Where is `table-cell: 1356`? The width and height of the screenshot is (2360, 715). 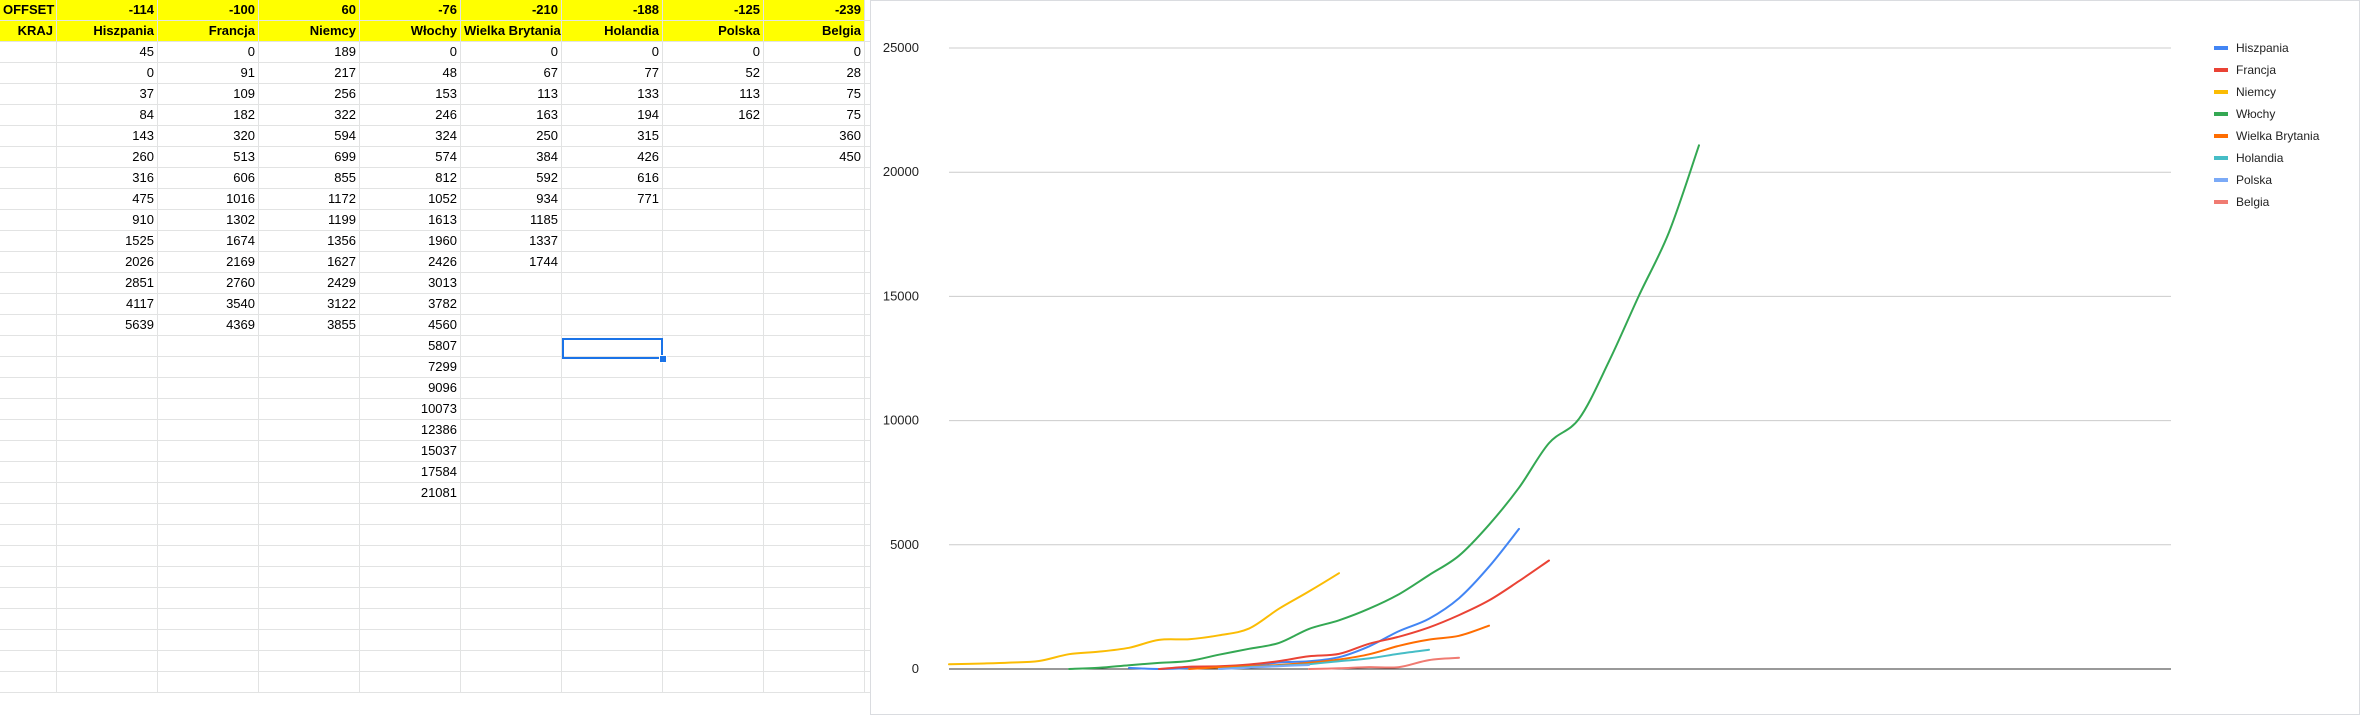 table-cell: 1356 is located at coordinates (309, 241).